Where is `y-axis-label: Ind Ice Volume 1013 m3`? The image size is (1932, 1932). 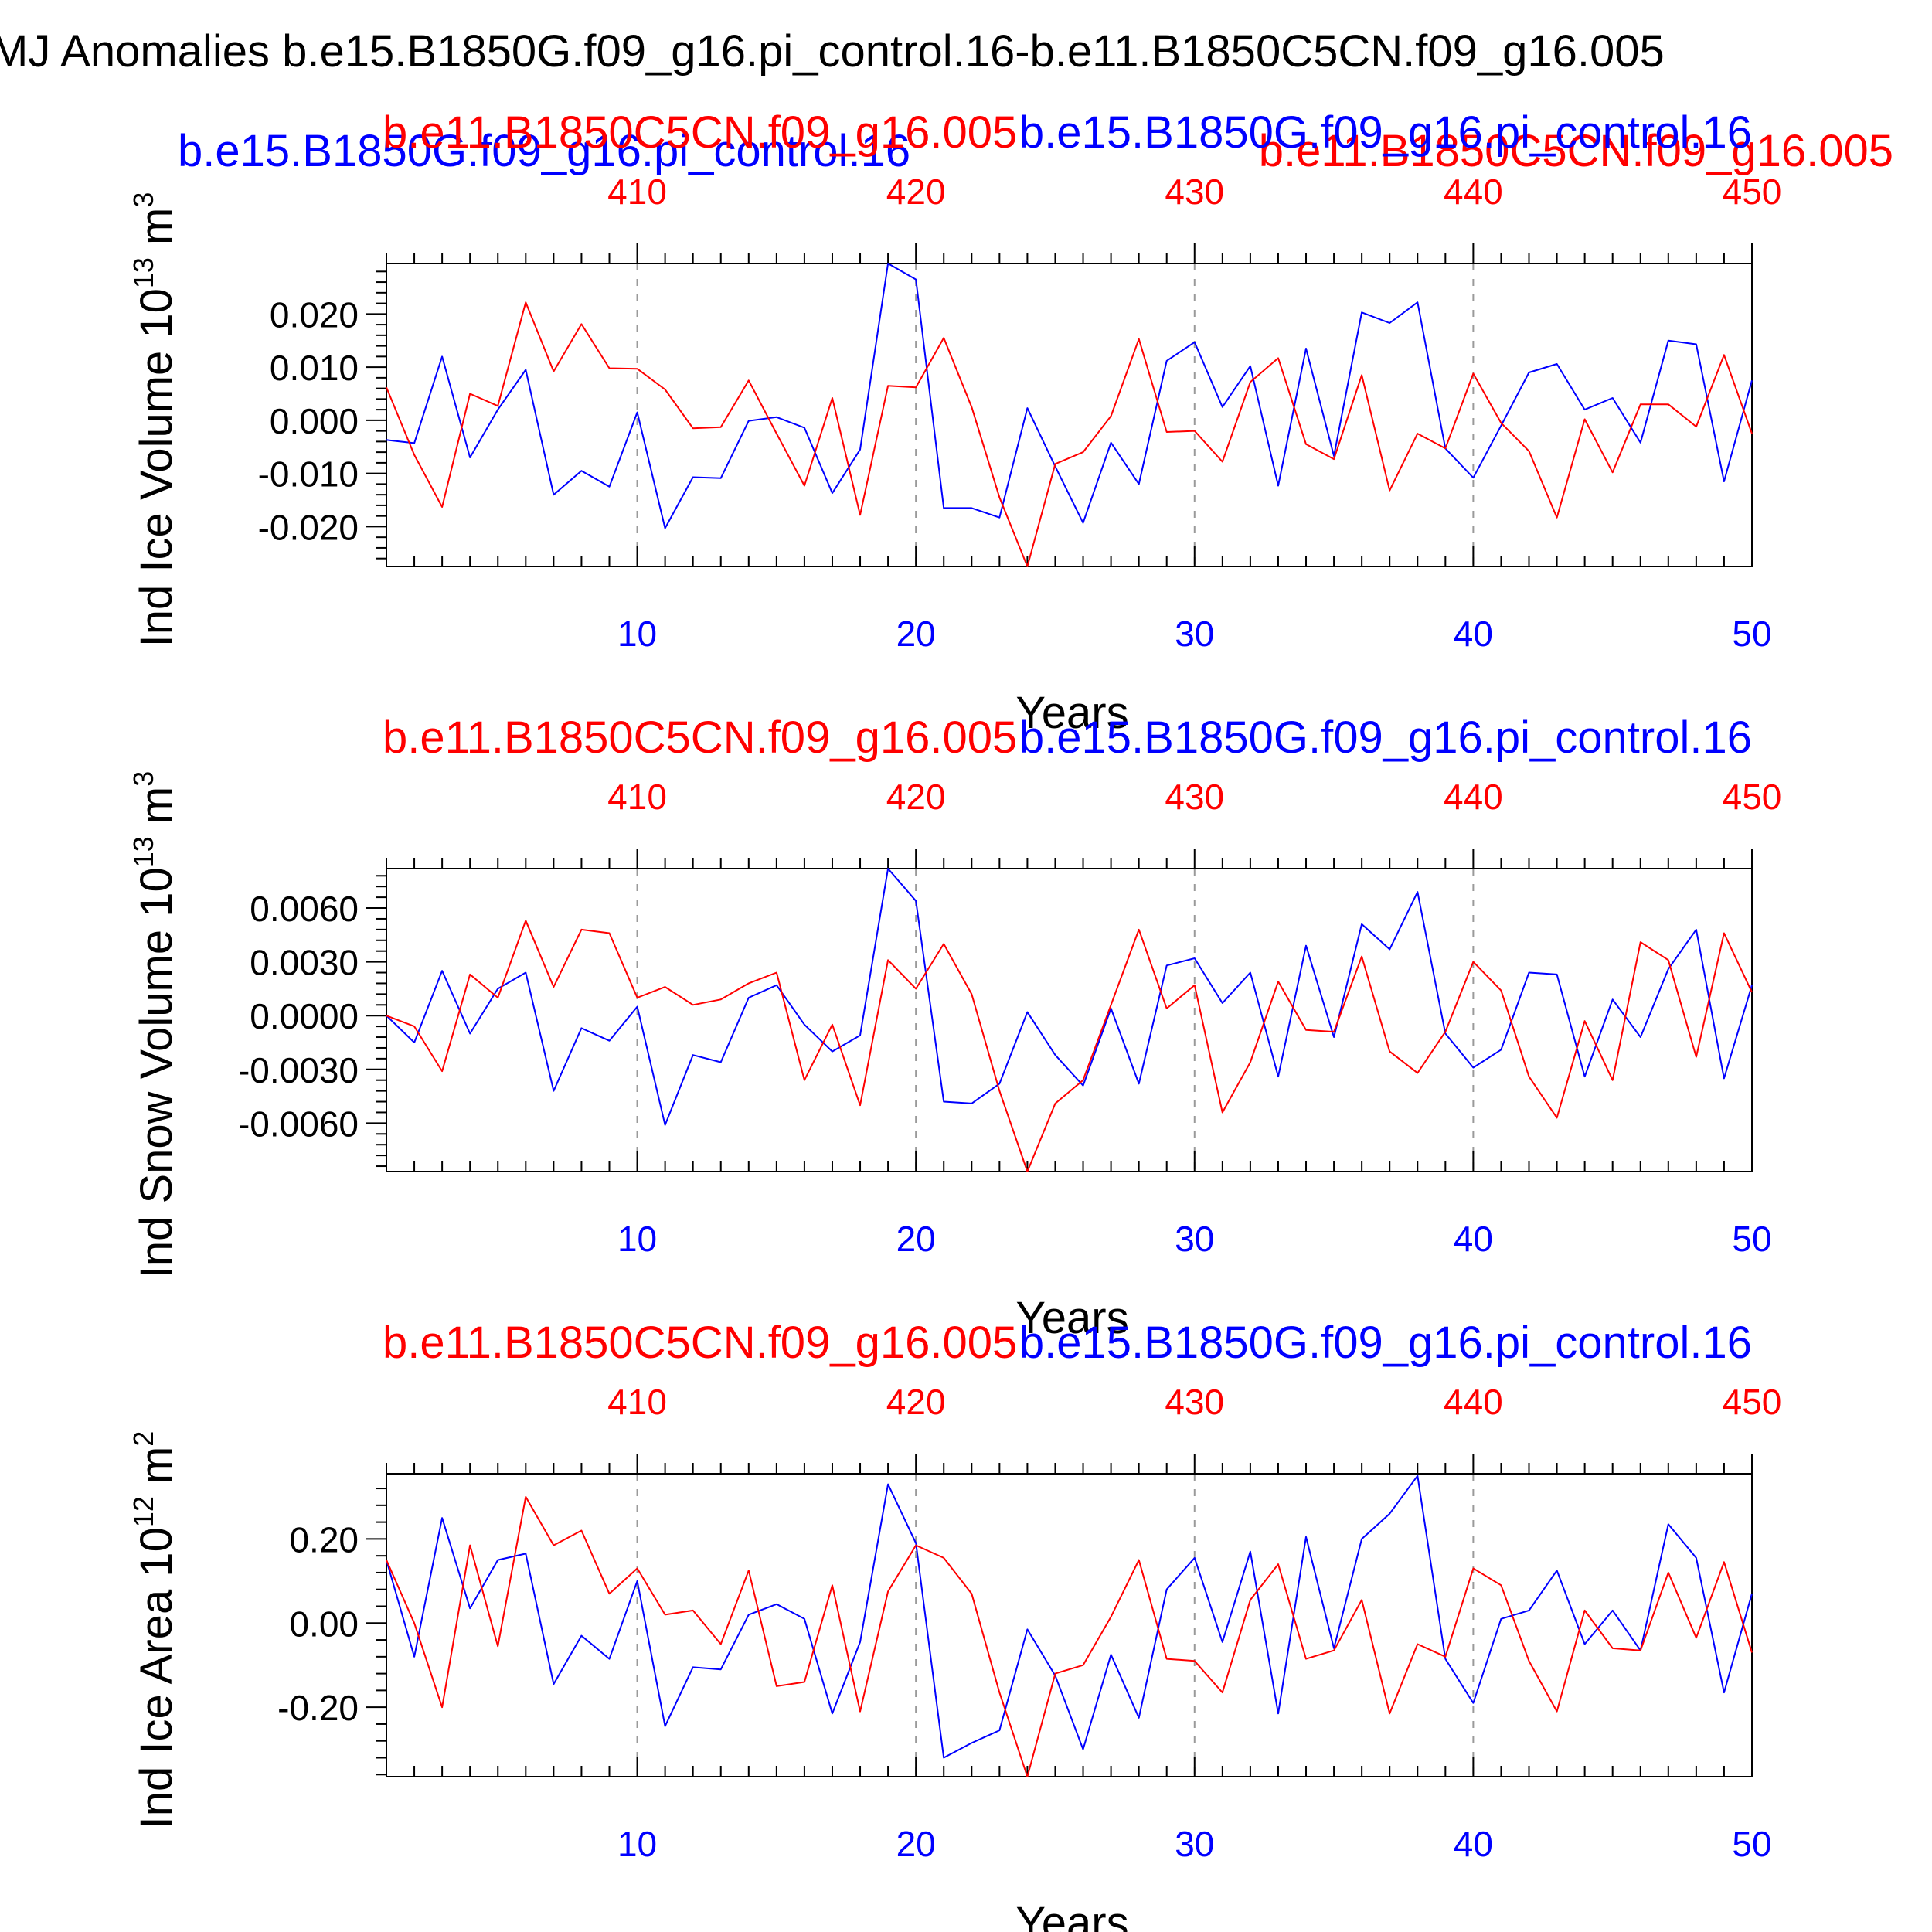 y-axis-label: Ind Ice Volume 1013 m3 is located at coordinates (155, 420).